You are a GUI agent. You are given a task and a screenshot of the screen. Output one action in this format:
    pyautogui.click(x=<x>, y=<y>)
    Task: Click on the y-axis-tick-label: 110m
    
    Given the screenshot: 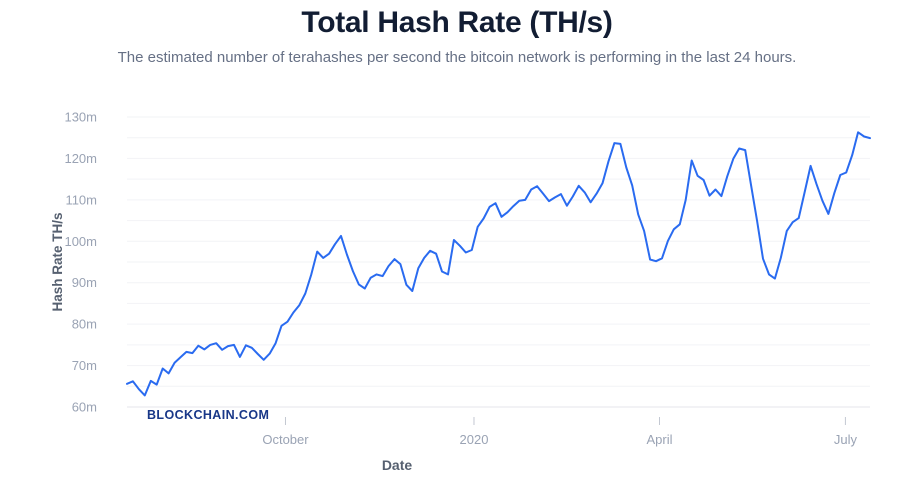 What is the action you would take?
    pyautogui.click(x=81, y=199)
    